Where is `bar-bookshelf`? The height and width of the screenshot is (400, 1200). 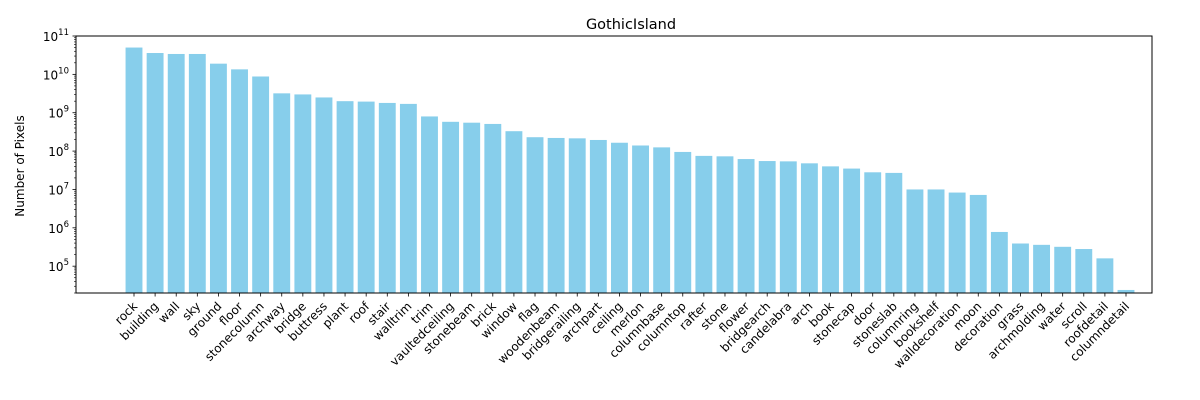 bar-bookshelf is located at coordinates (936, 241).